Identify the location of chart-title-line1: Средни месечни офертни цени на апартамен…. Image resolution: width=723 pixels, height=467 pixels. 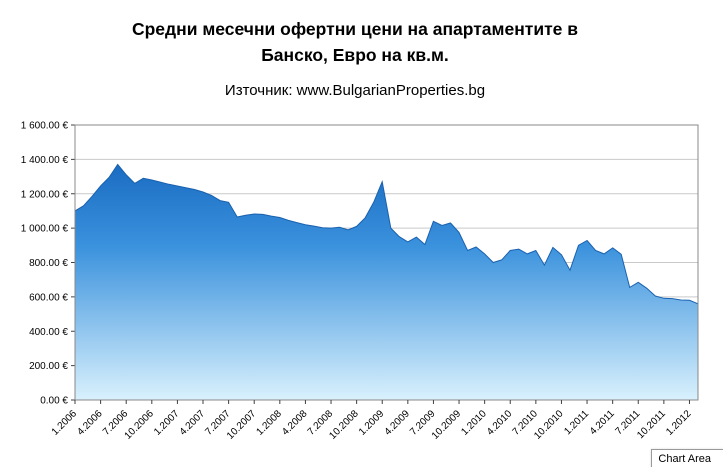
(355, 29).